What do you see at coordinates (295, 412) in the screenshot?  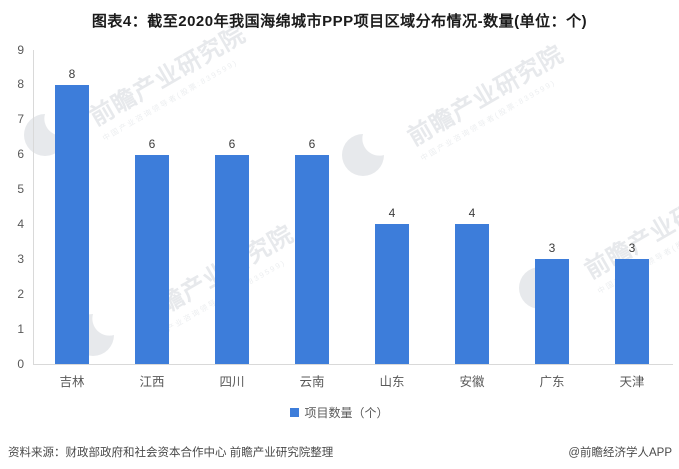 I see `legend-marker-icon` at bounding box center [295, 412].